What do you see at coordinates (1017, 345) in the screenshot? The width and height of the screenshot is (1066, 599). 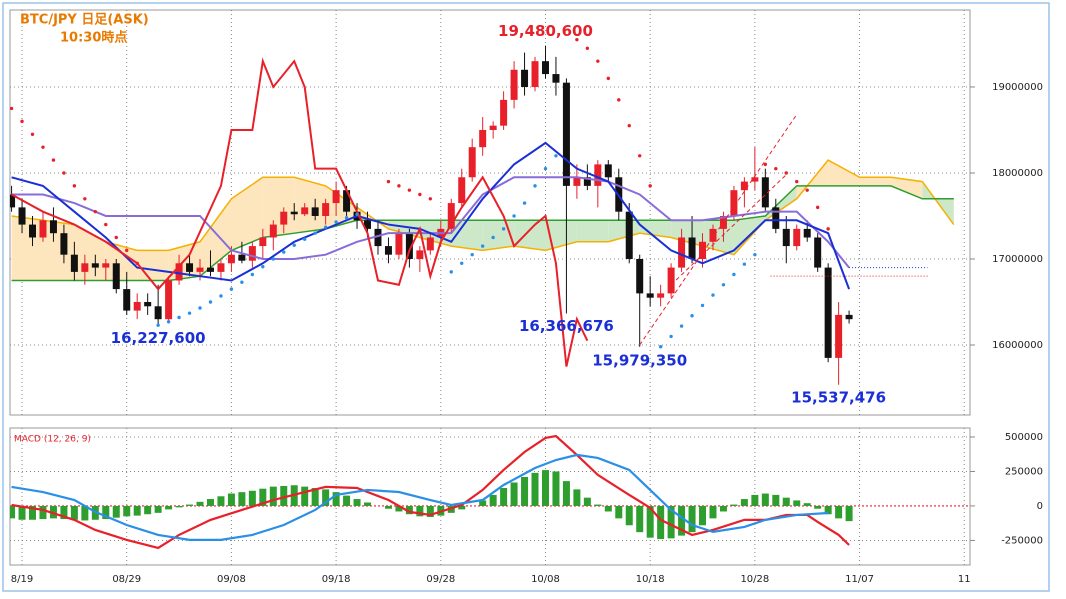 I see `y-tick-label: 16000000` at bounding box center [1017, 345].